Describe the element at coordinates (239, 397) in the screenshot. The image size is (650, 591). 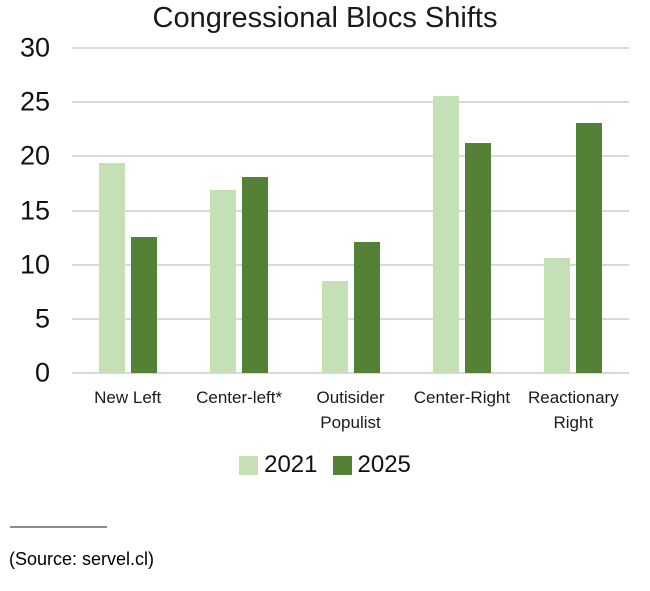
I see `x-axis-category-label: Center-left*` at that location.